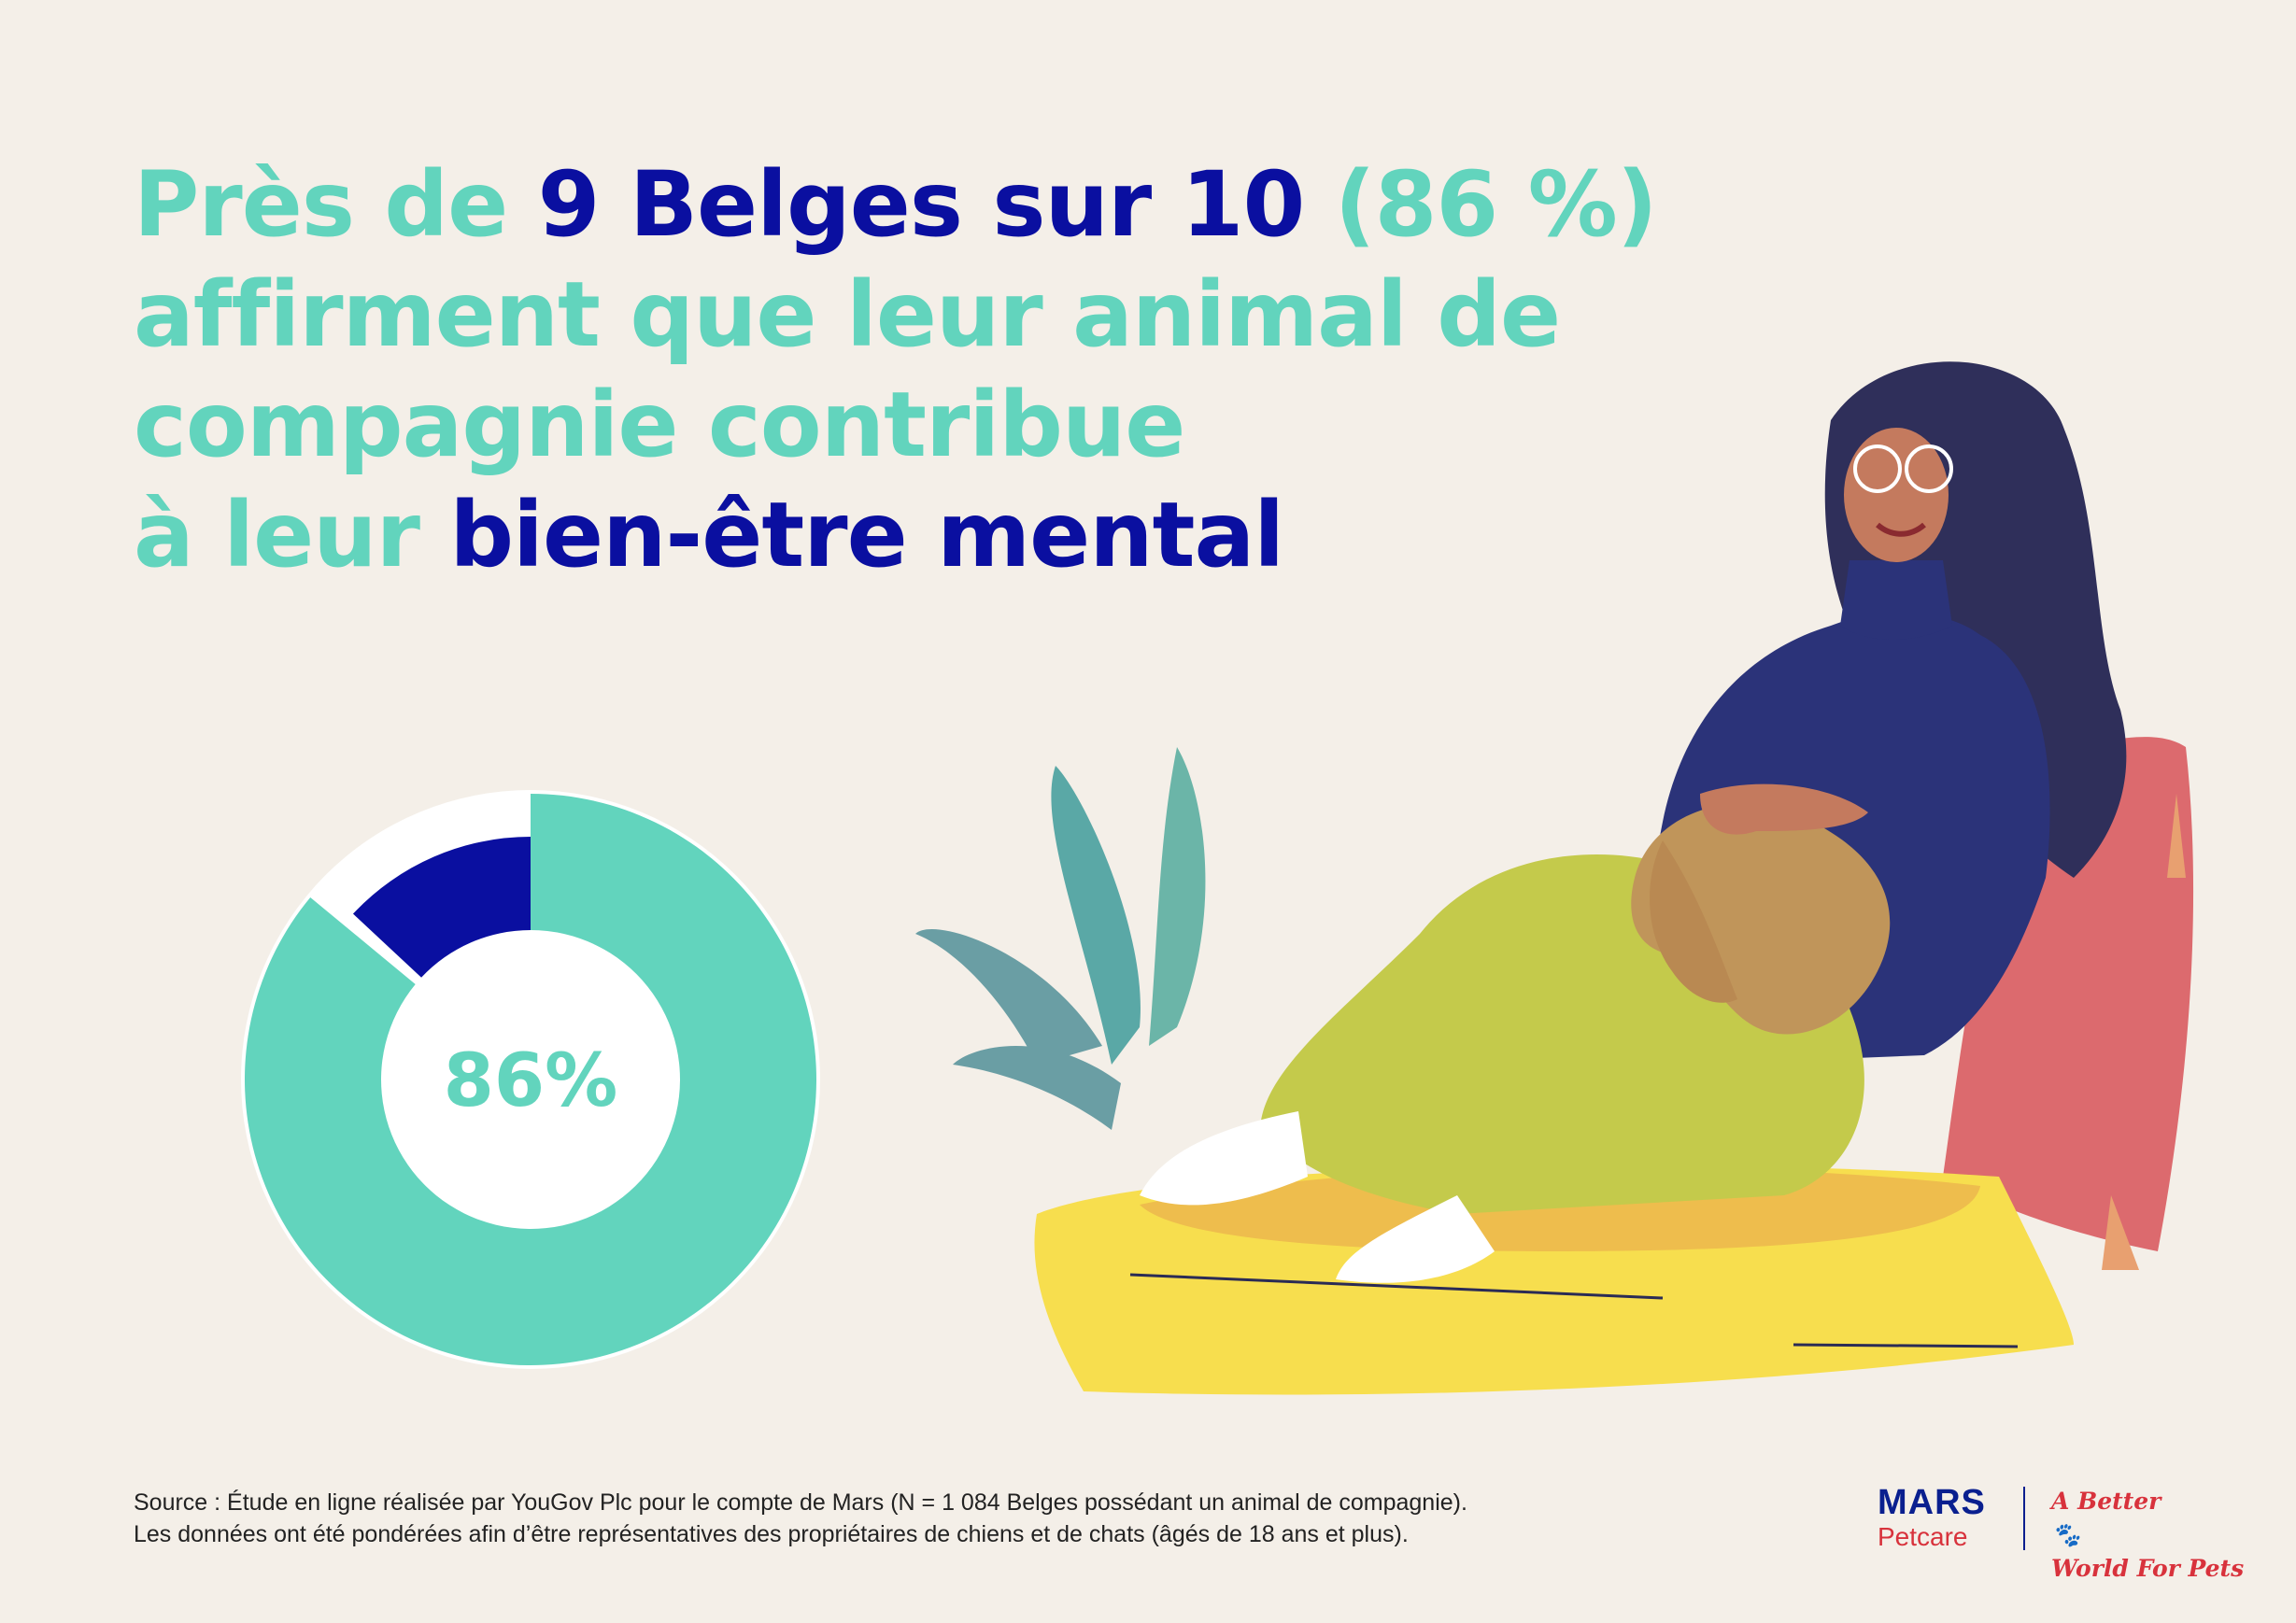 This screenshot has height=1623, width=2296. I want to click on arm-icon, so click(1784, 809).